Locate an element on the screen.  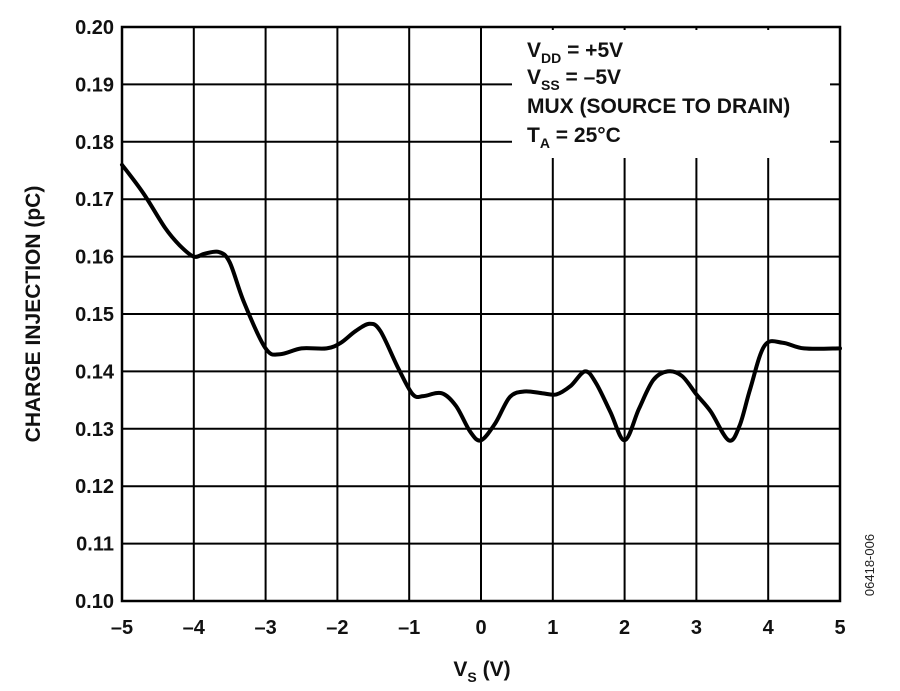
y-tick-label: 0.11 is located at coordinates (95, 545).